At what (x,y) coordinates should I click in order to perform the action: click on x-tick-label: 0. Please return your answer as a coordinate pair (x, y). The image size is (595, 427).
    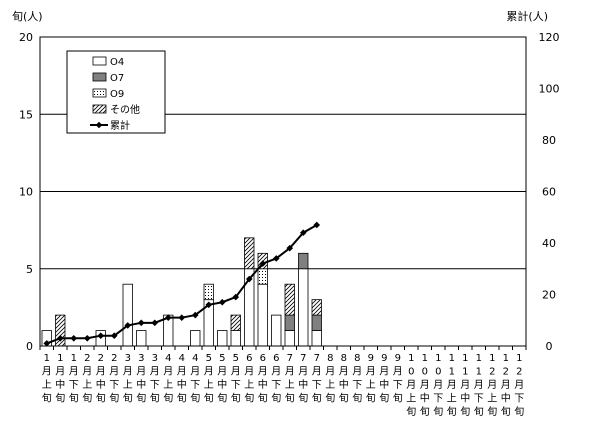
    Looking at the image, I should click on (411, 372).